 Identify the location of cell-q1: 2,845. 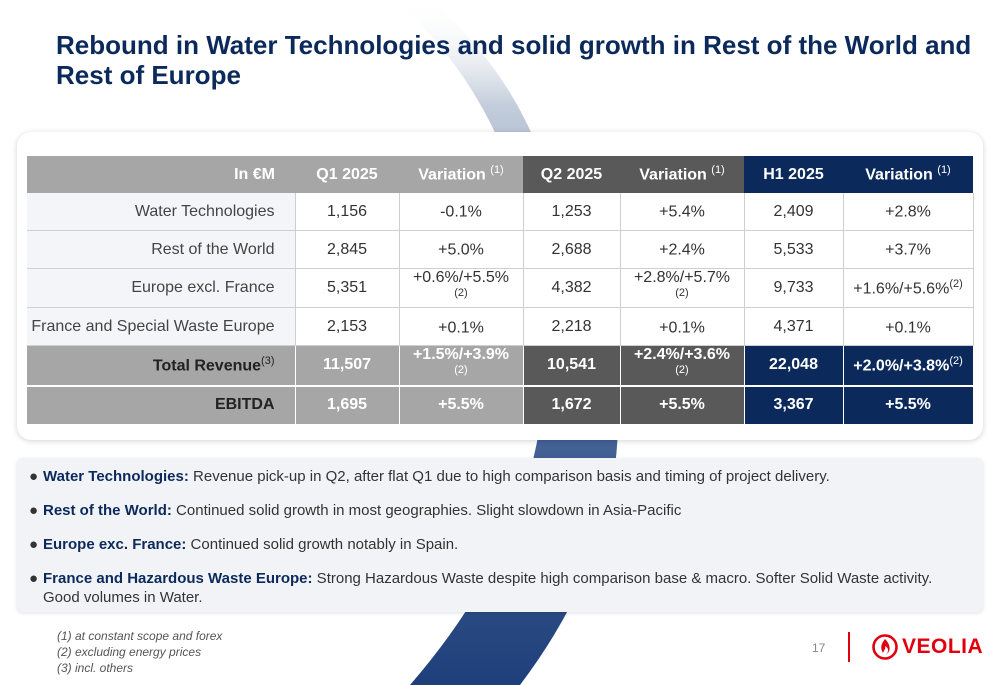
(347, 249).